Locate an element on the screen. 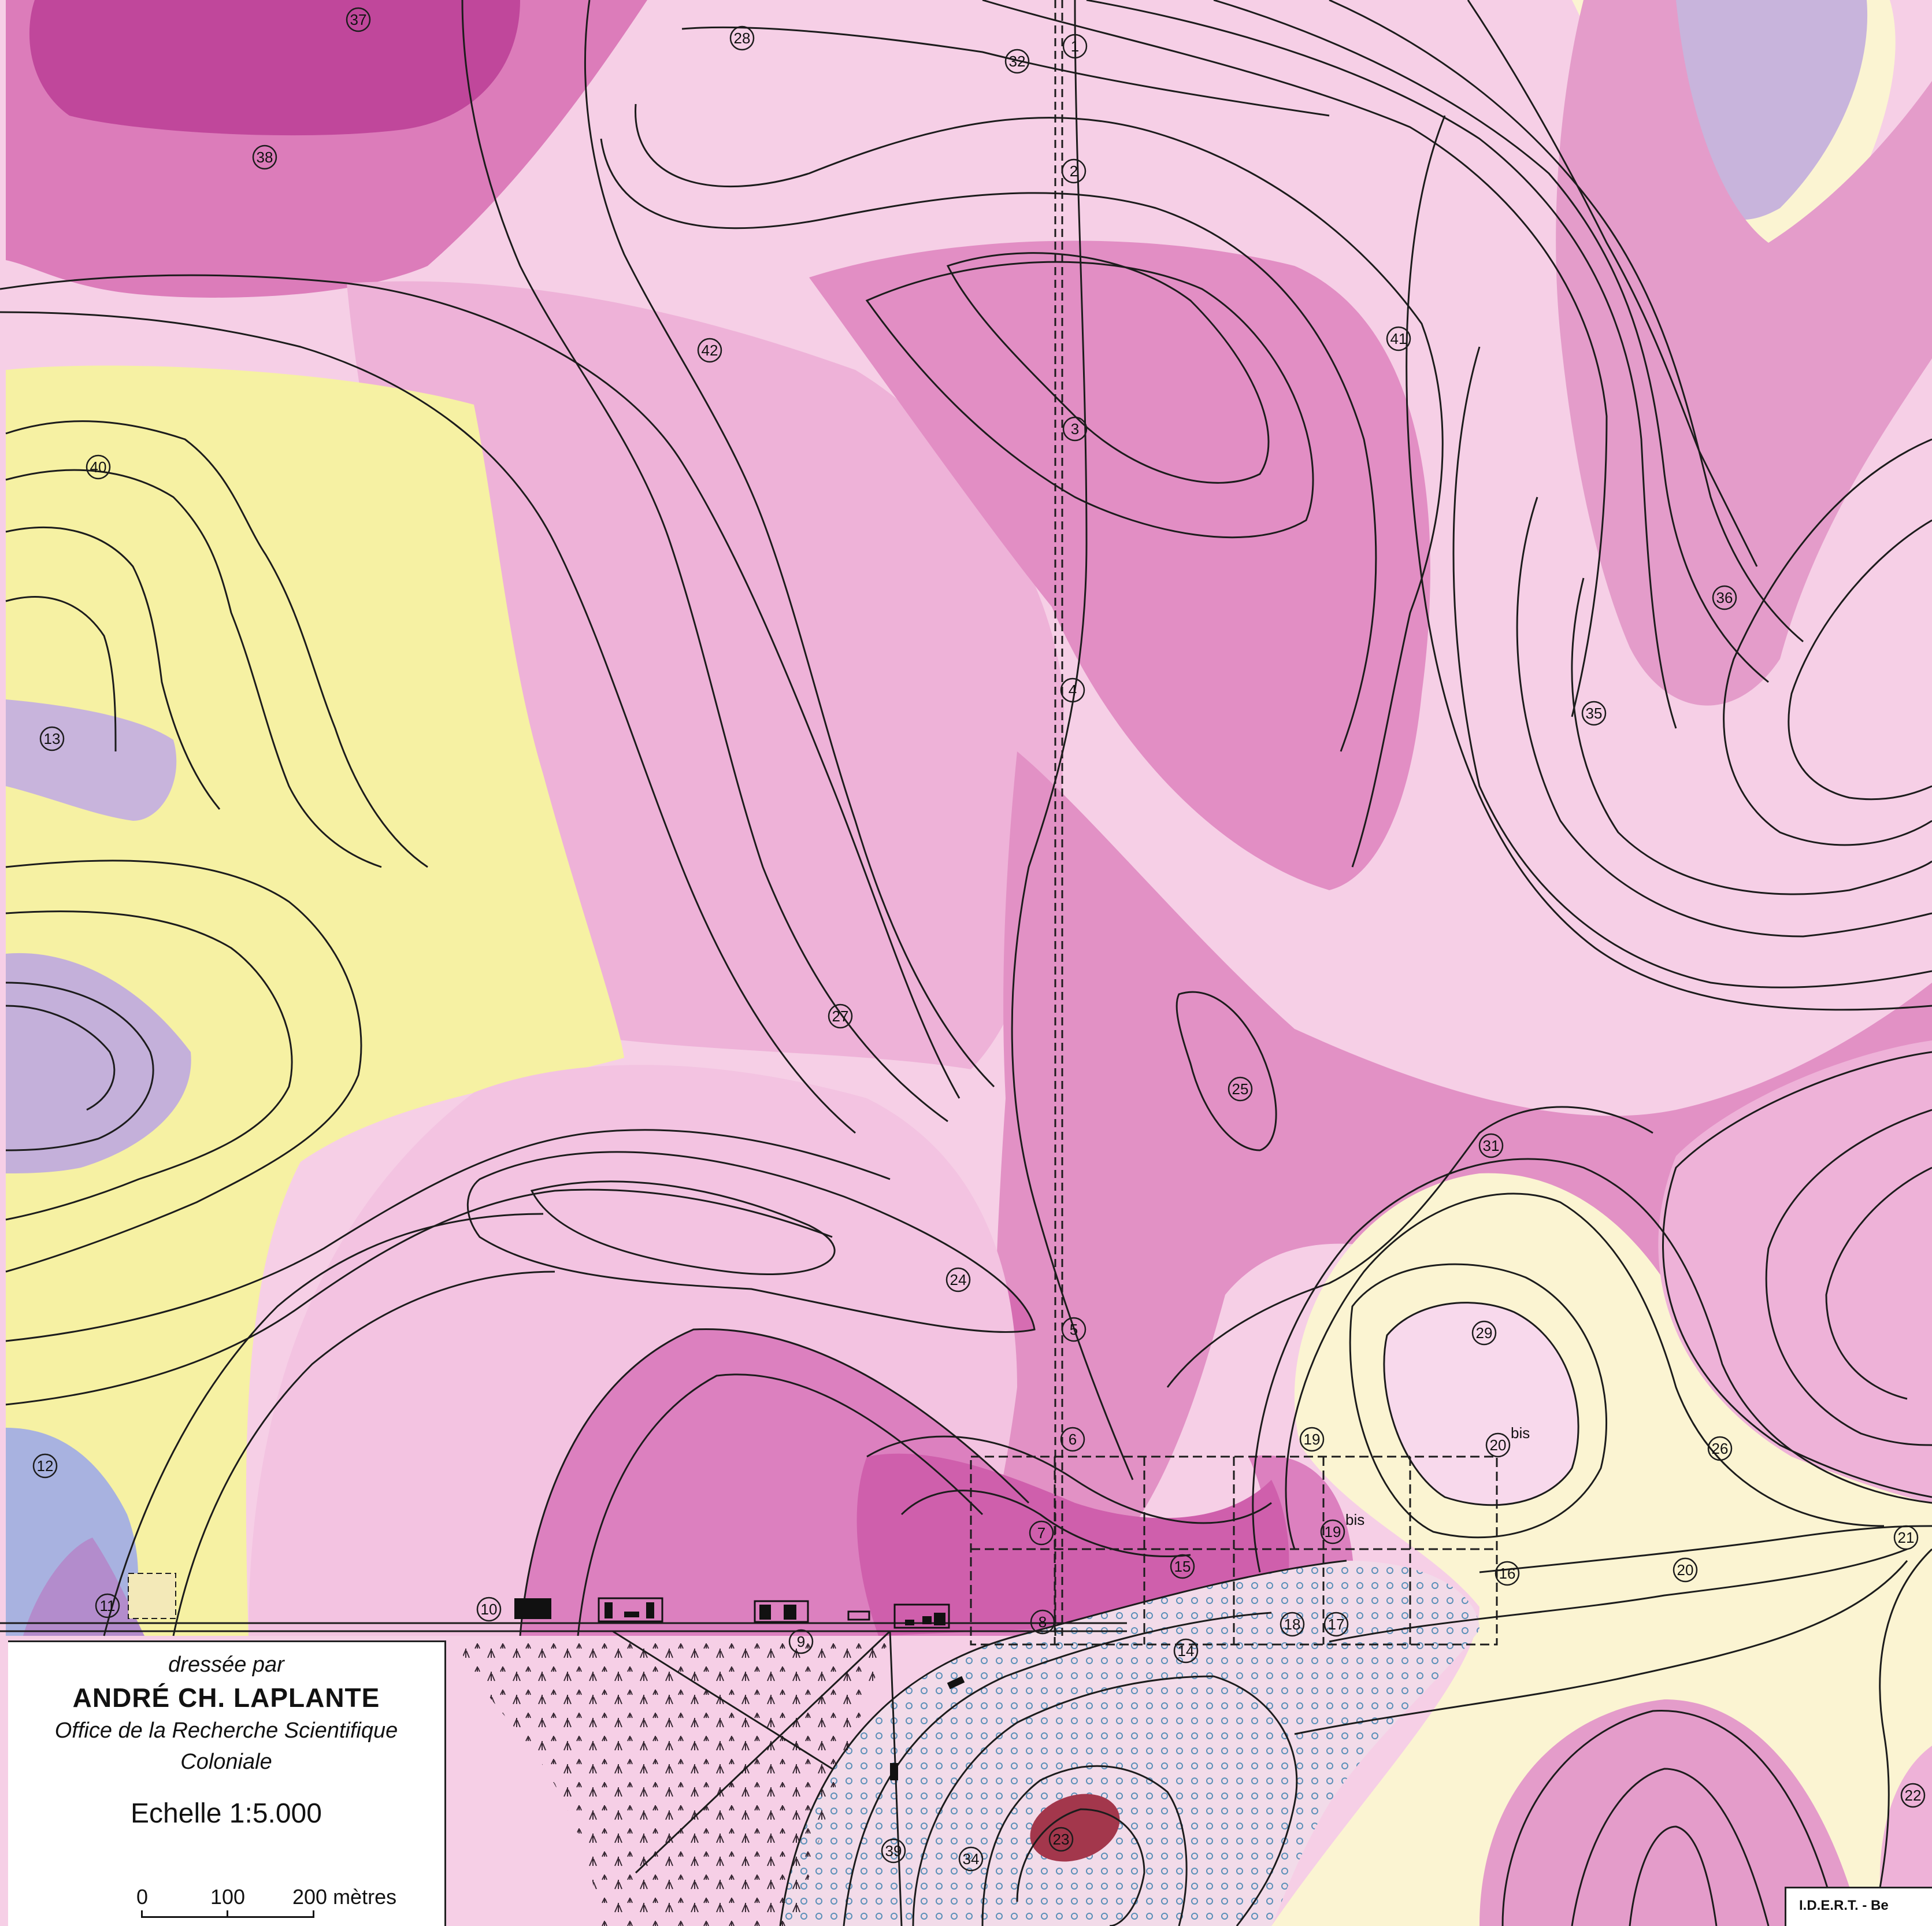  site-label-text: 36 is located at coordinates (1724, 598).